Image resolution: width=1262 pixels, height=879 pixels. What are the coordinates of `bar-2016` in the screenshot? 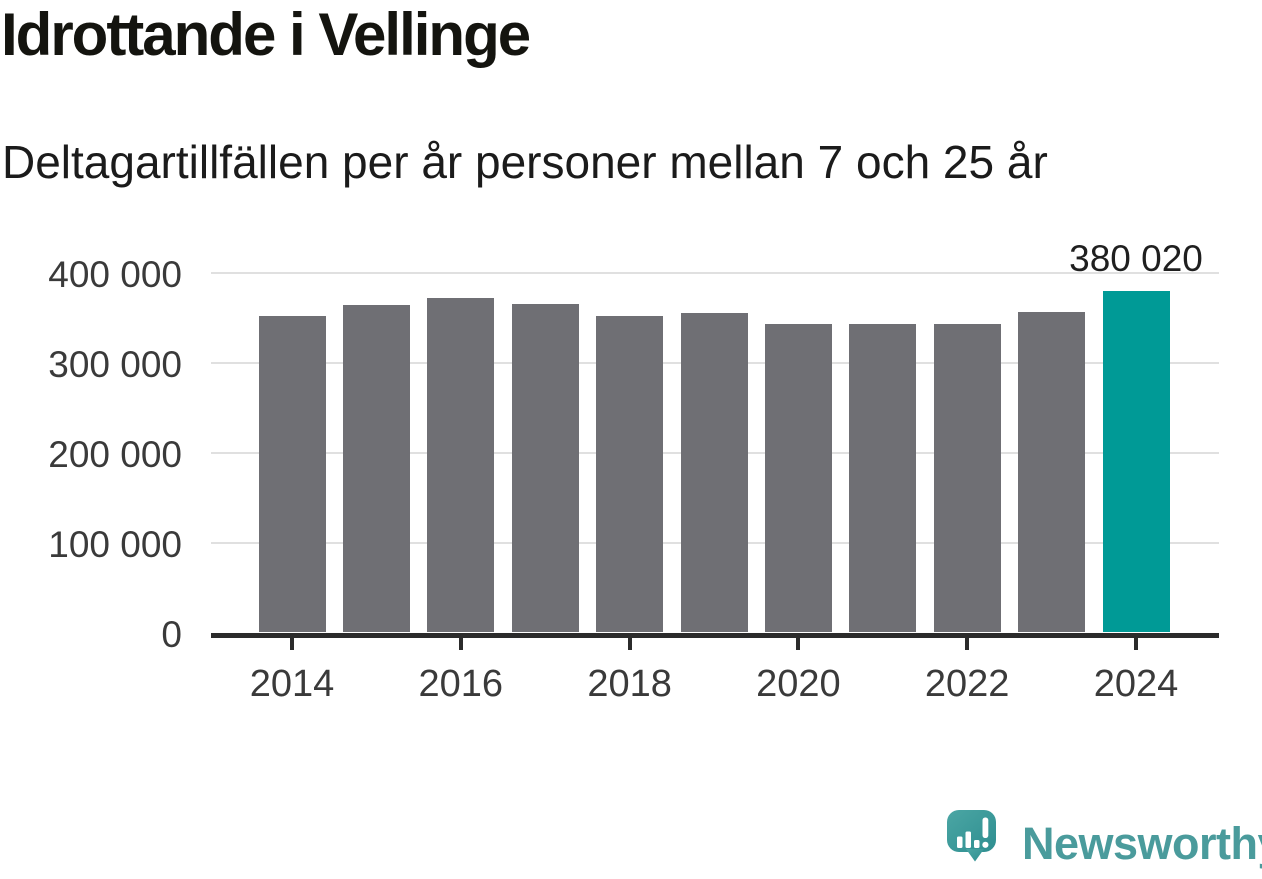 It's located at (461, 465).